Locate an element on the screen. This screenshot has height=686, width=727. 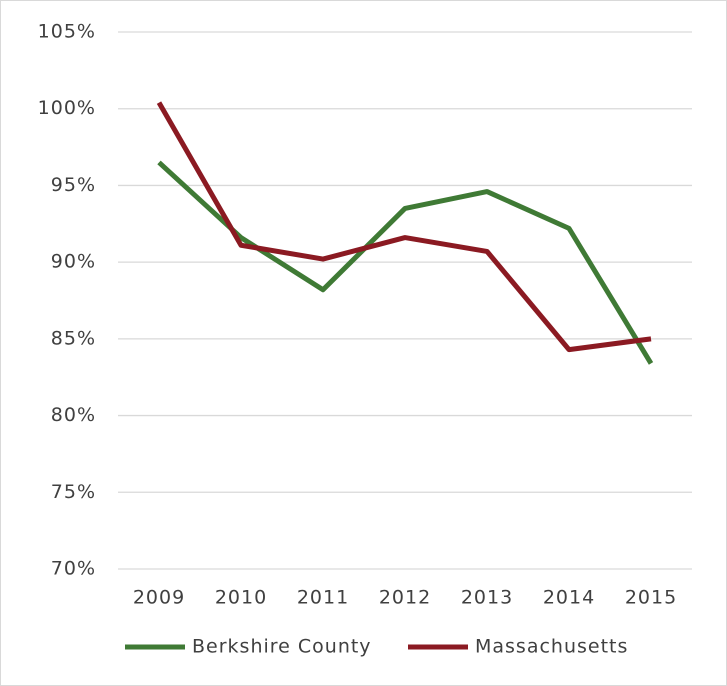
y-tick-label: 75% is located at coordinates (73, 492).